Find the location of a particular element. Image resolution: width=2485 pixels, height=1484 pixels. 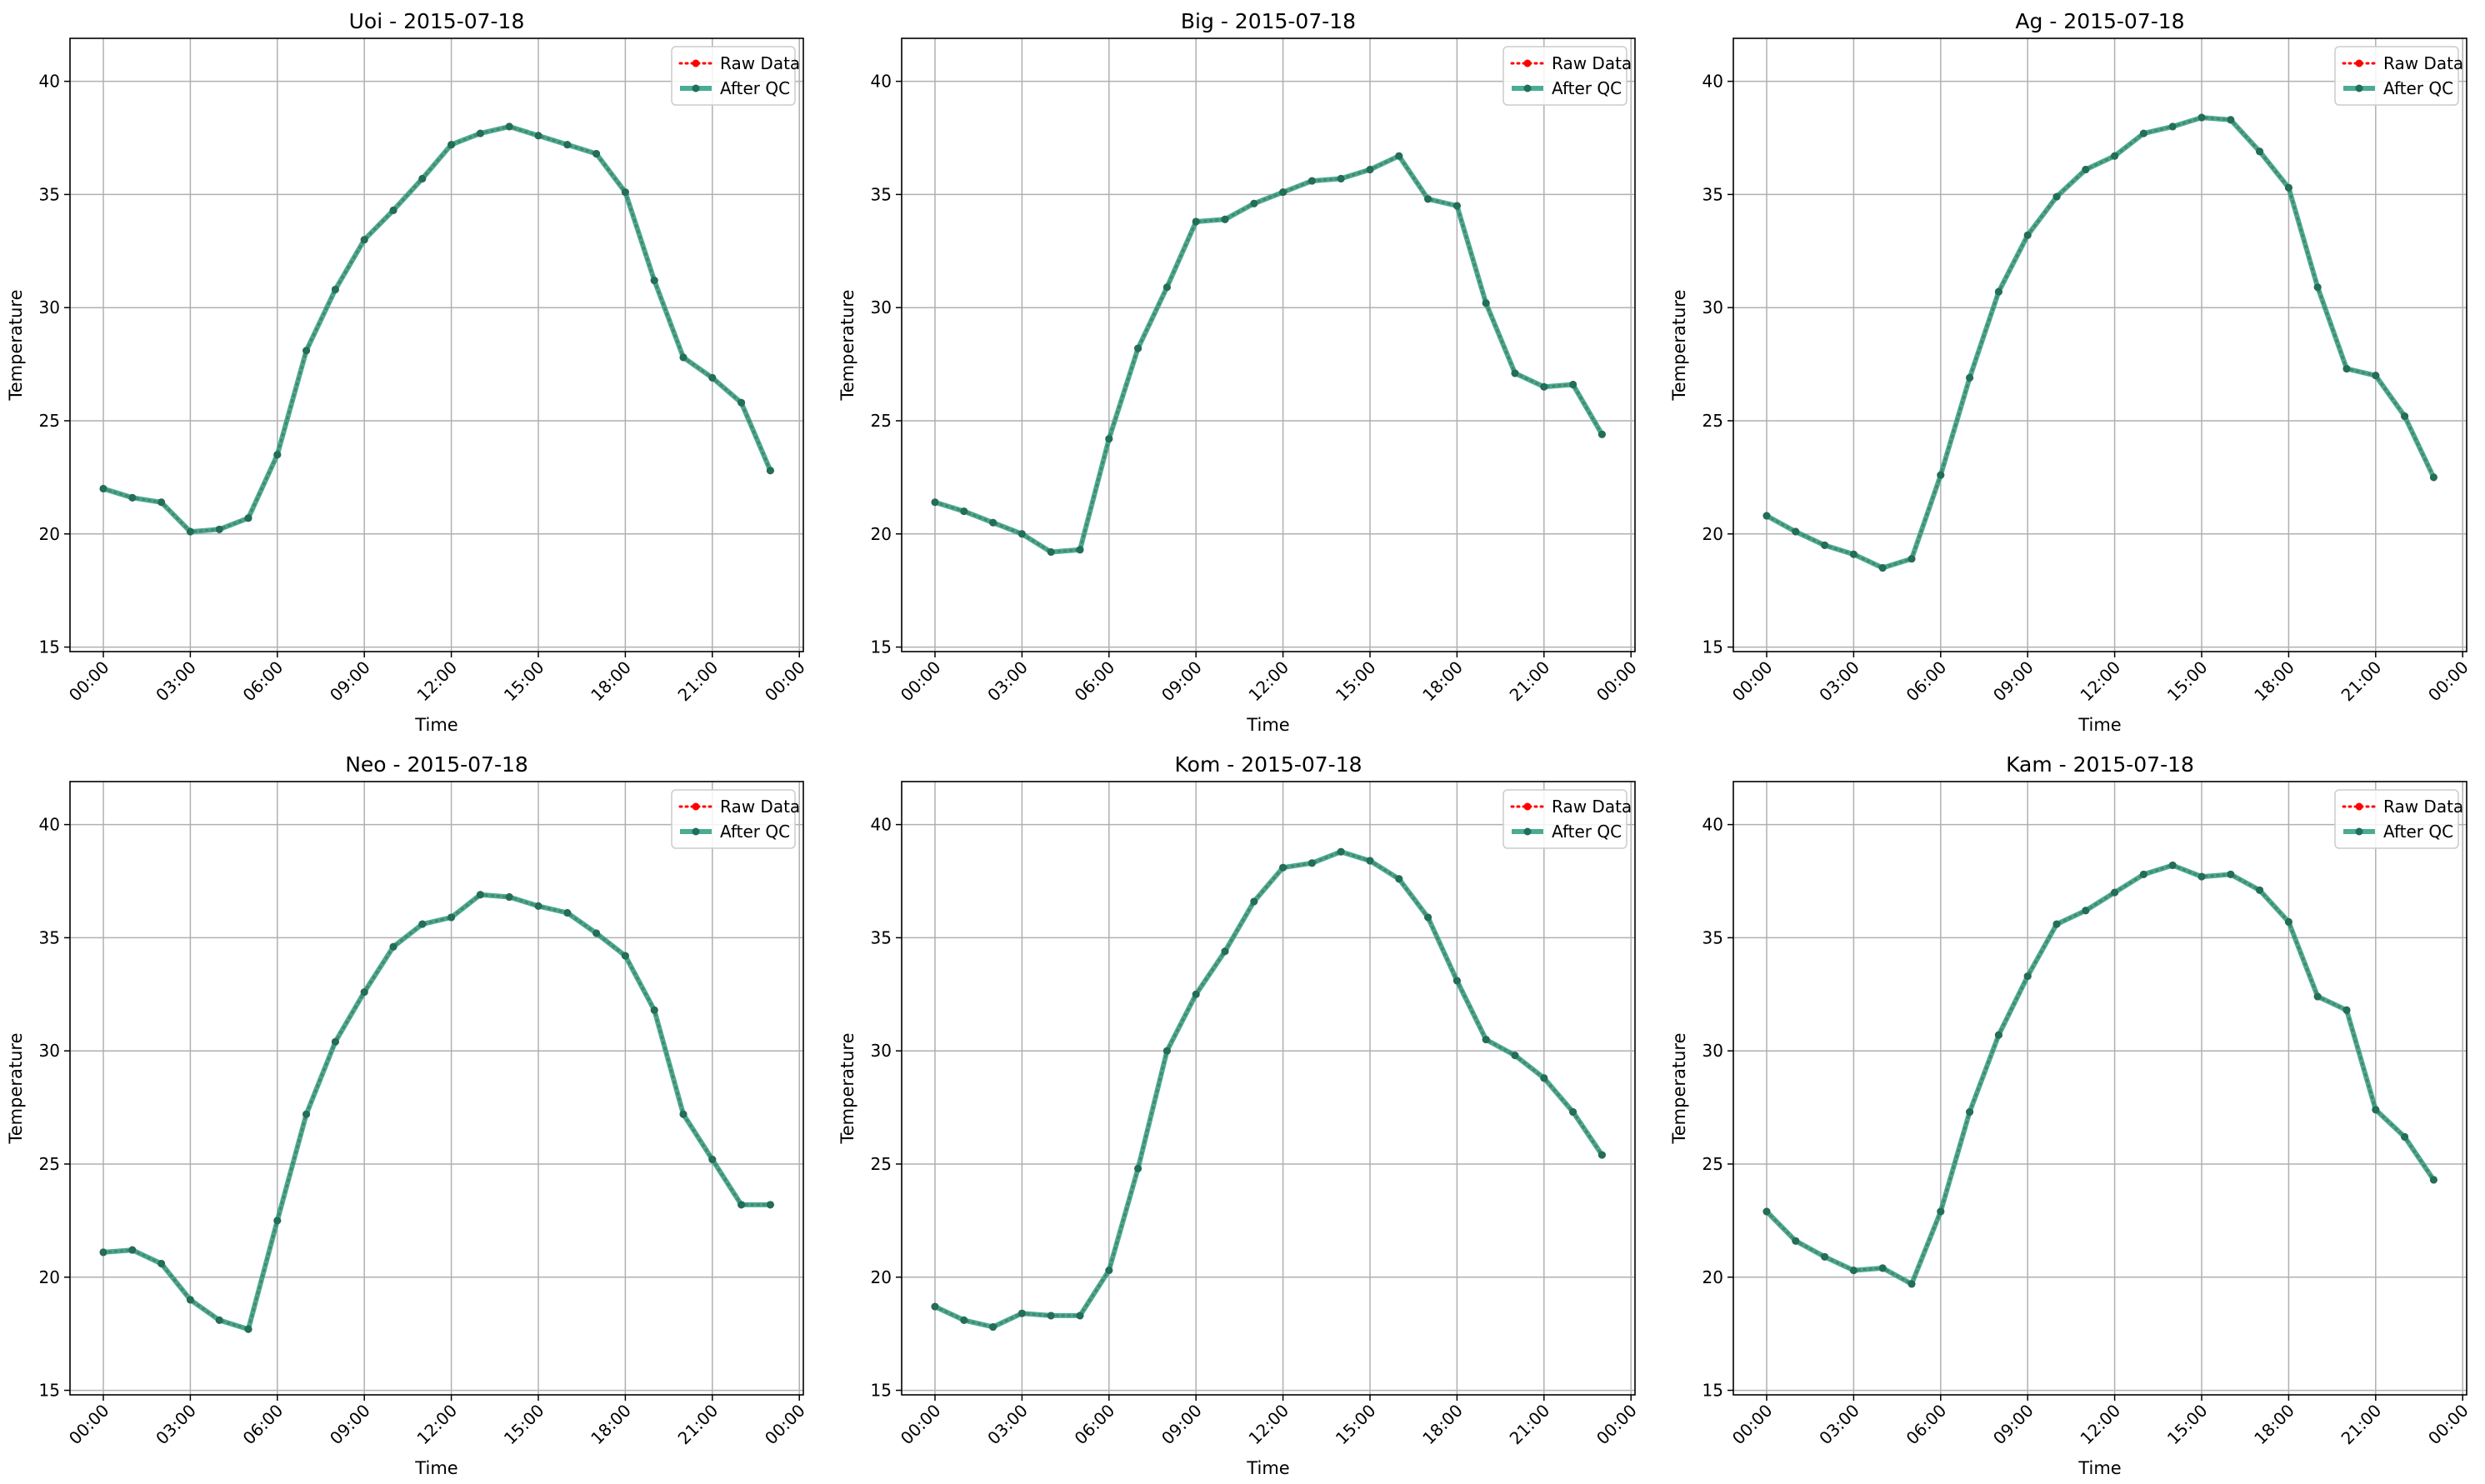

raw-data-line is located at coordinates (2100, 343).